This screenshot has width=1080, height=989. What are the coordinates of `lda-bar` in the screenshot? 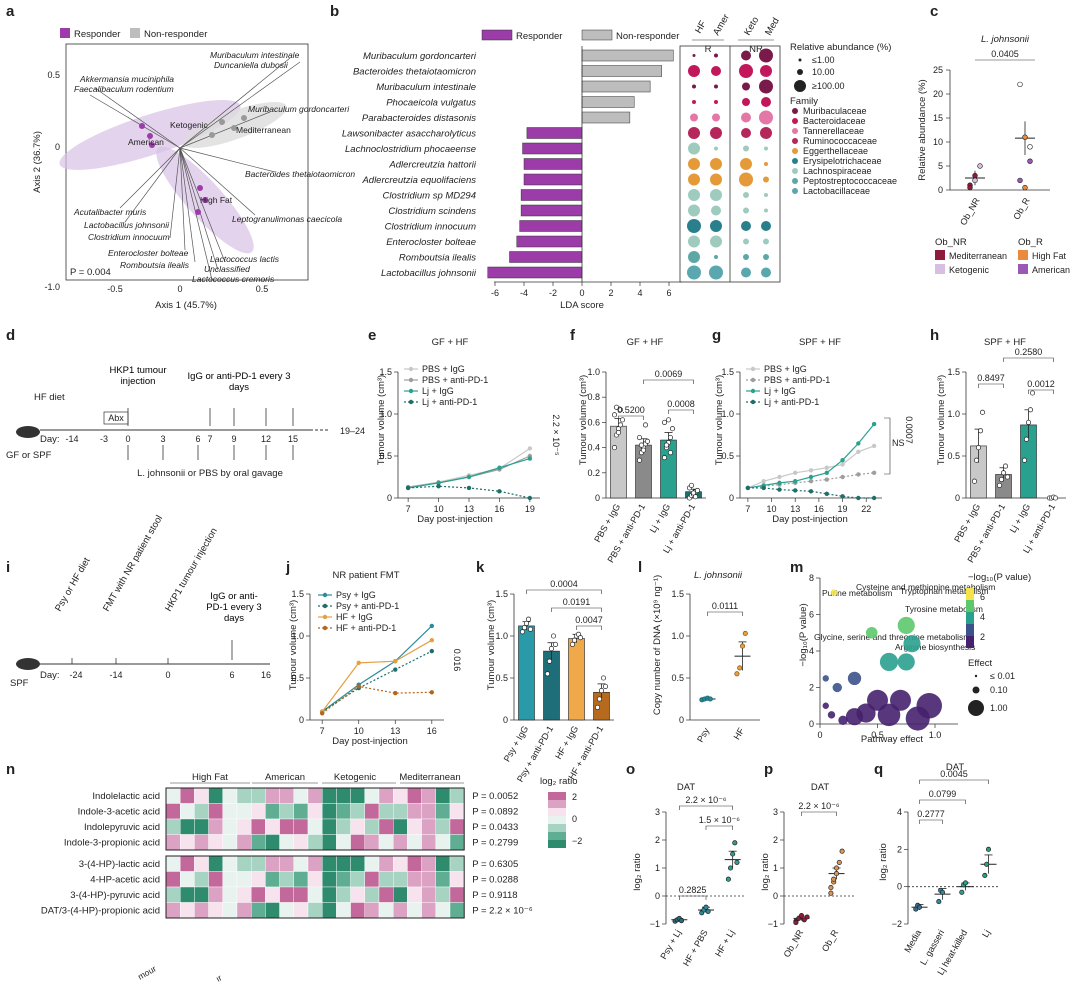 It's located at (551, 210).